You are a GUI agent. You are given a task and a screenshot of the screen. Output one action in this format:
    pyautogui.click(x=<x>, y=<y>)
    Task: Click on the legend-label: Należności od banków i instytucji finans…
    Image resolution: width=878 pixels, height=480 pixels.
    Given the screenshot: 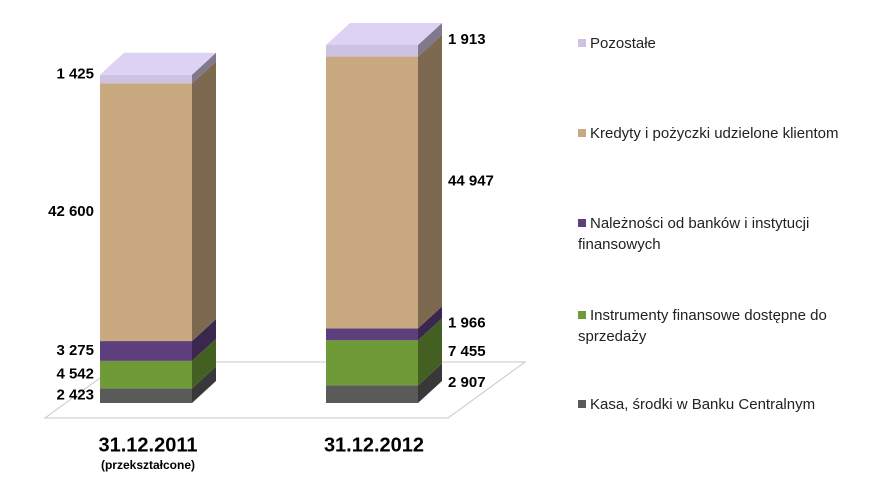 What is the action you would take?
    pyautogui.click(x=694, y=234)
    